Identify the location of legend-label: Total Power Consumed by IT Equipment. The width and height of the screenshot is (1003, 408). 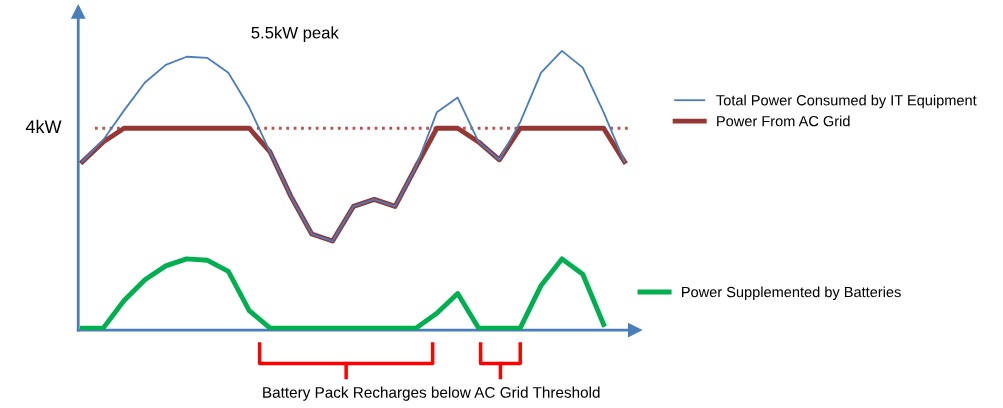
(846, 101).